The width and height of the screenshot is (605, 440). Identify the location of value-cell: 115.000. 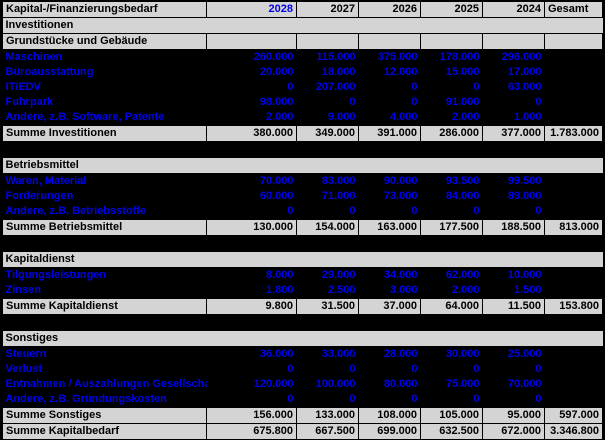
(327, 57).